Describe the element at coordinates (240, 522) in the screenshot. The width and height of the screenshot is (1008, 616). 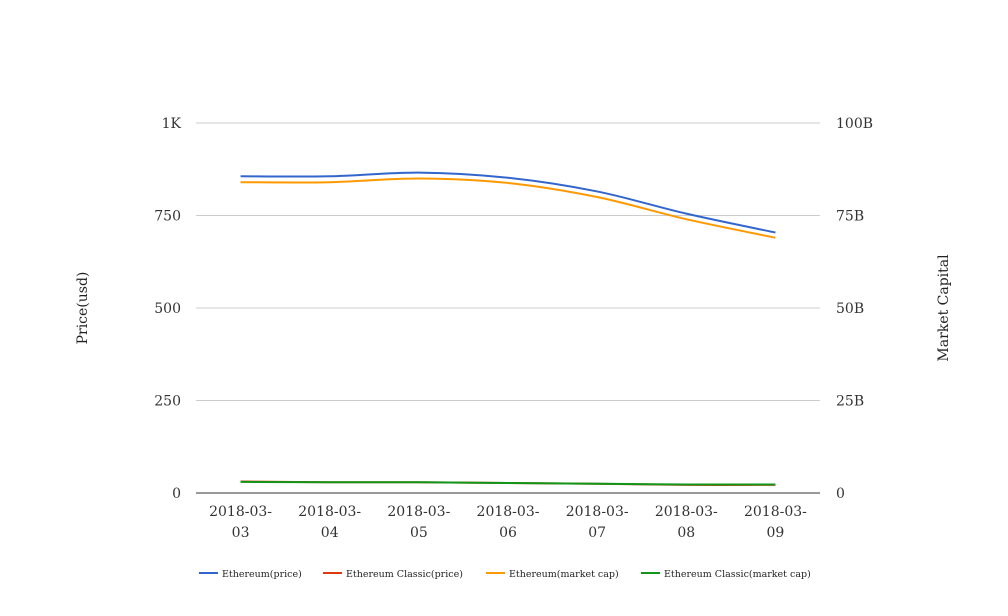
I see `x-tick-label: 2018-03-03` at that location.